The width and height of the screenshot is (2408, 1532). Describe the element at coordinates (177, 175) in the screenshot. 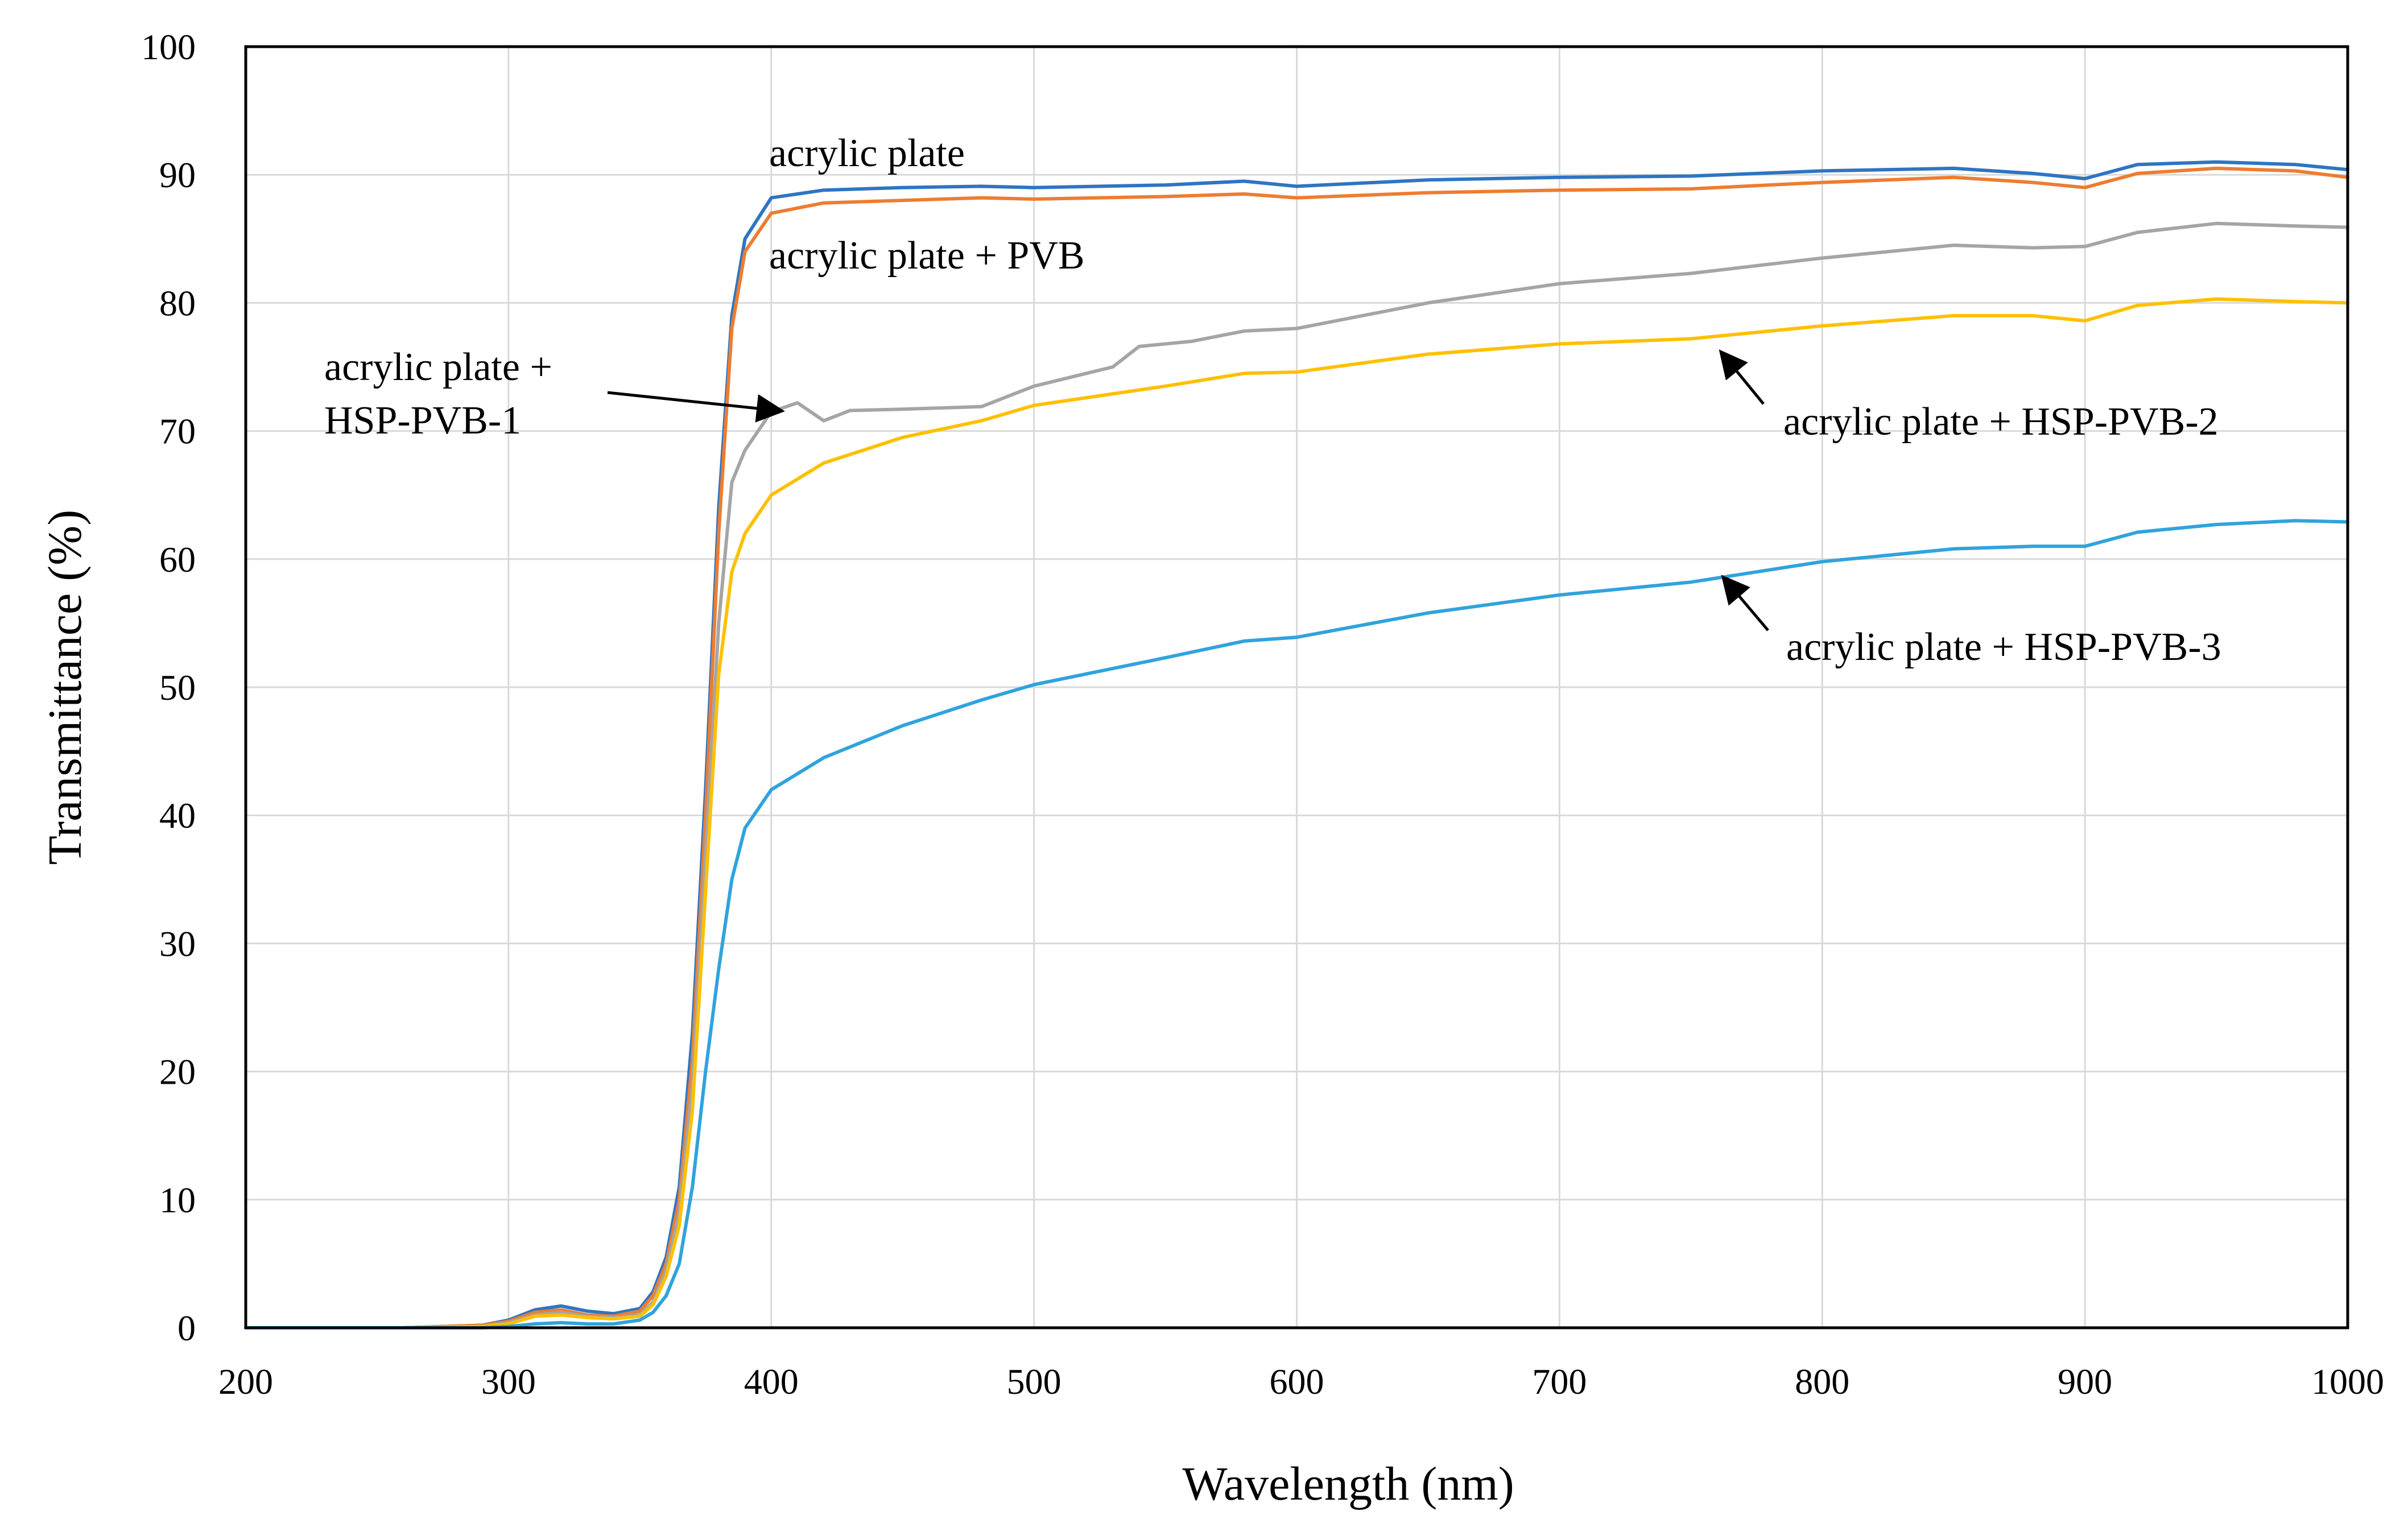

I see `y-tick-label: 90` at that location.